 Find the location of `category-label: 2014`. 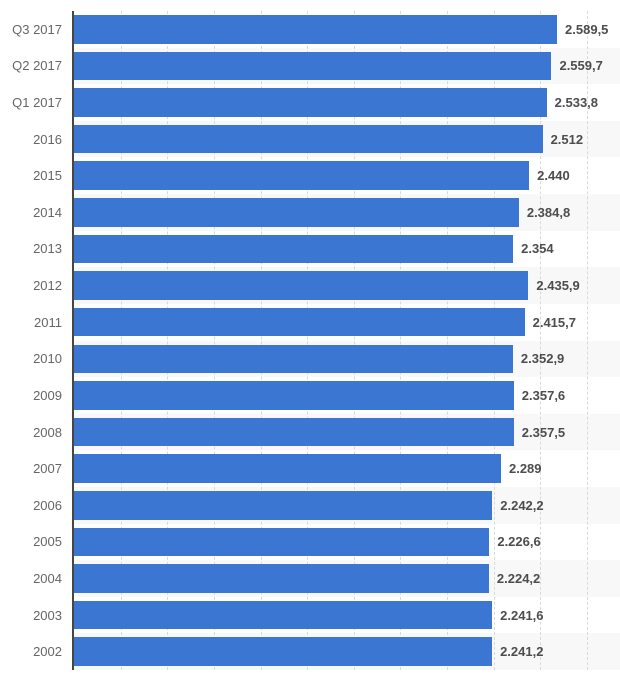

category-label: 2014 is located at coordinates (47, 212).